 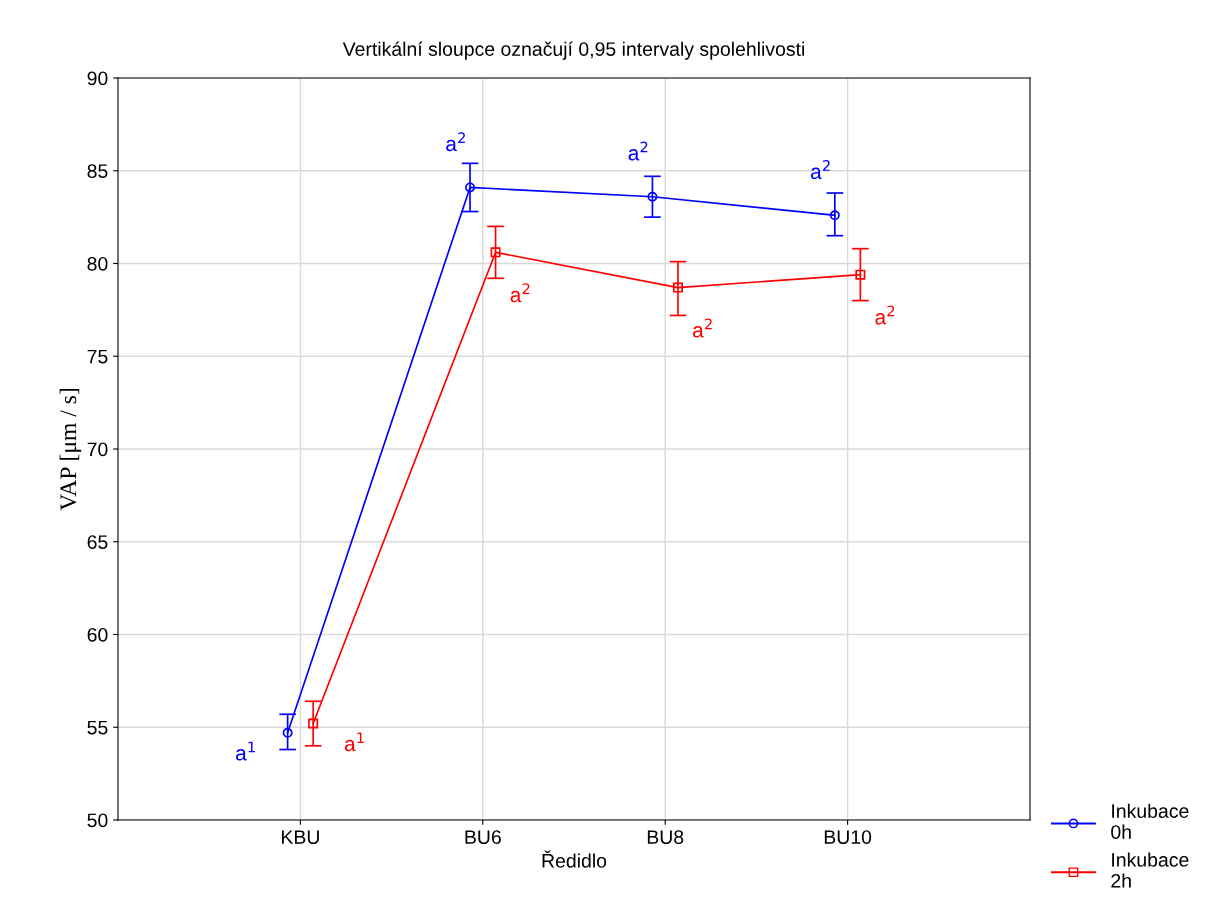 I want to click on x-tick-label: BU6, so click(x=483, y=837).